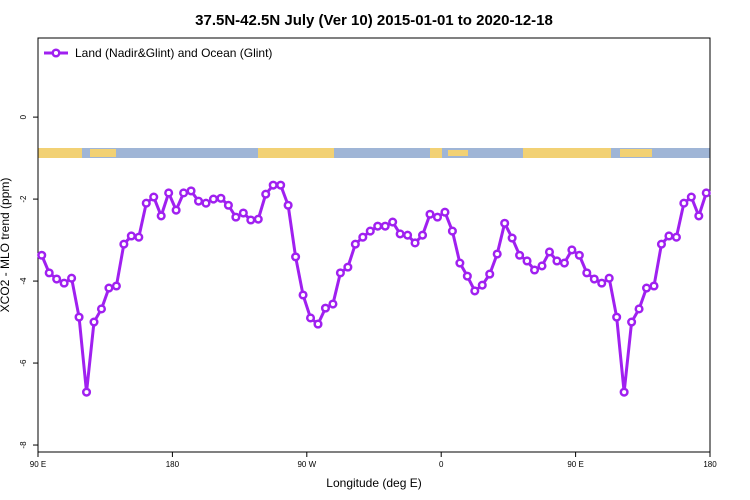 This screenshot has width=750, height=500. Describe the element at coordinates (23, 281) in the screenshot. I see `y-tick-label: -4` at that location.